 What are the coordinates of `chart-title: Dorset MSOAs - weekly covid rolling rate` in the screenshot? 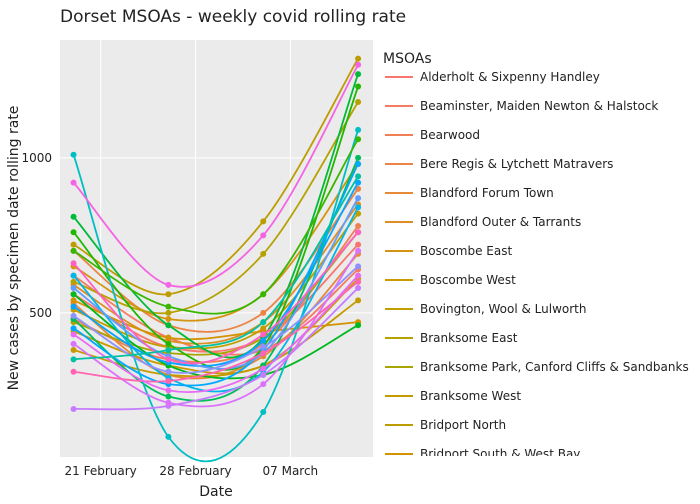 It's located at (233, 17).